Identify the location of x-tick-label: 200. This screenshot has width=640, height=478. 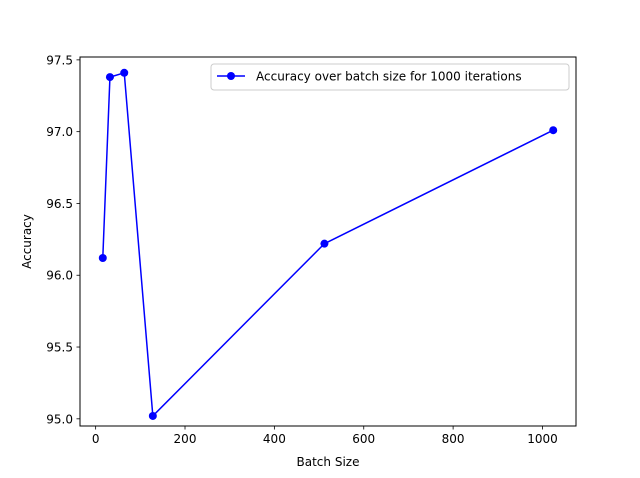
(185, 439).